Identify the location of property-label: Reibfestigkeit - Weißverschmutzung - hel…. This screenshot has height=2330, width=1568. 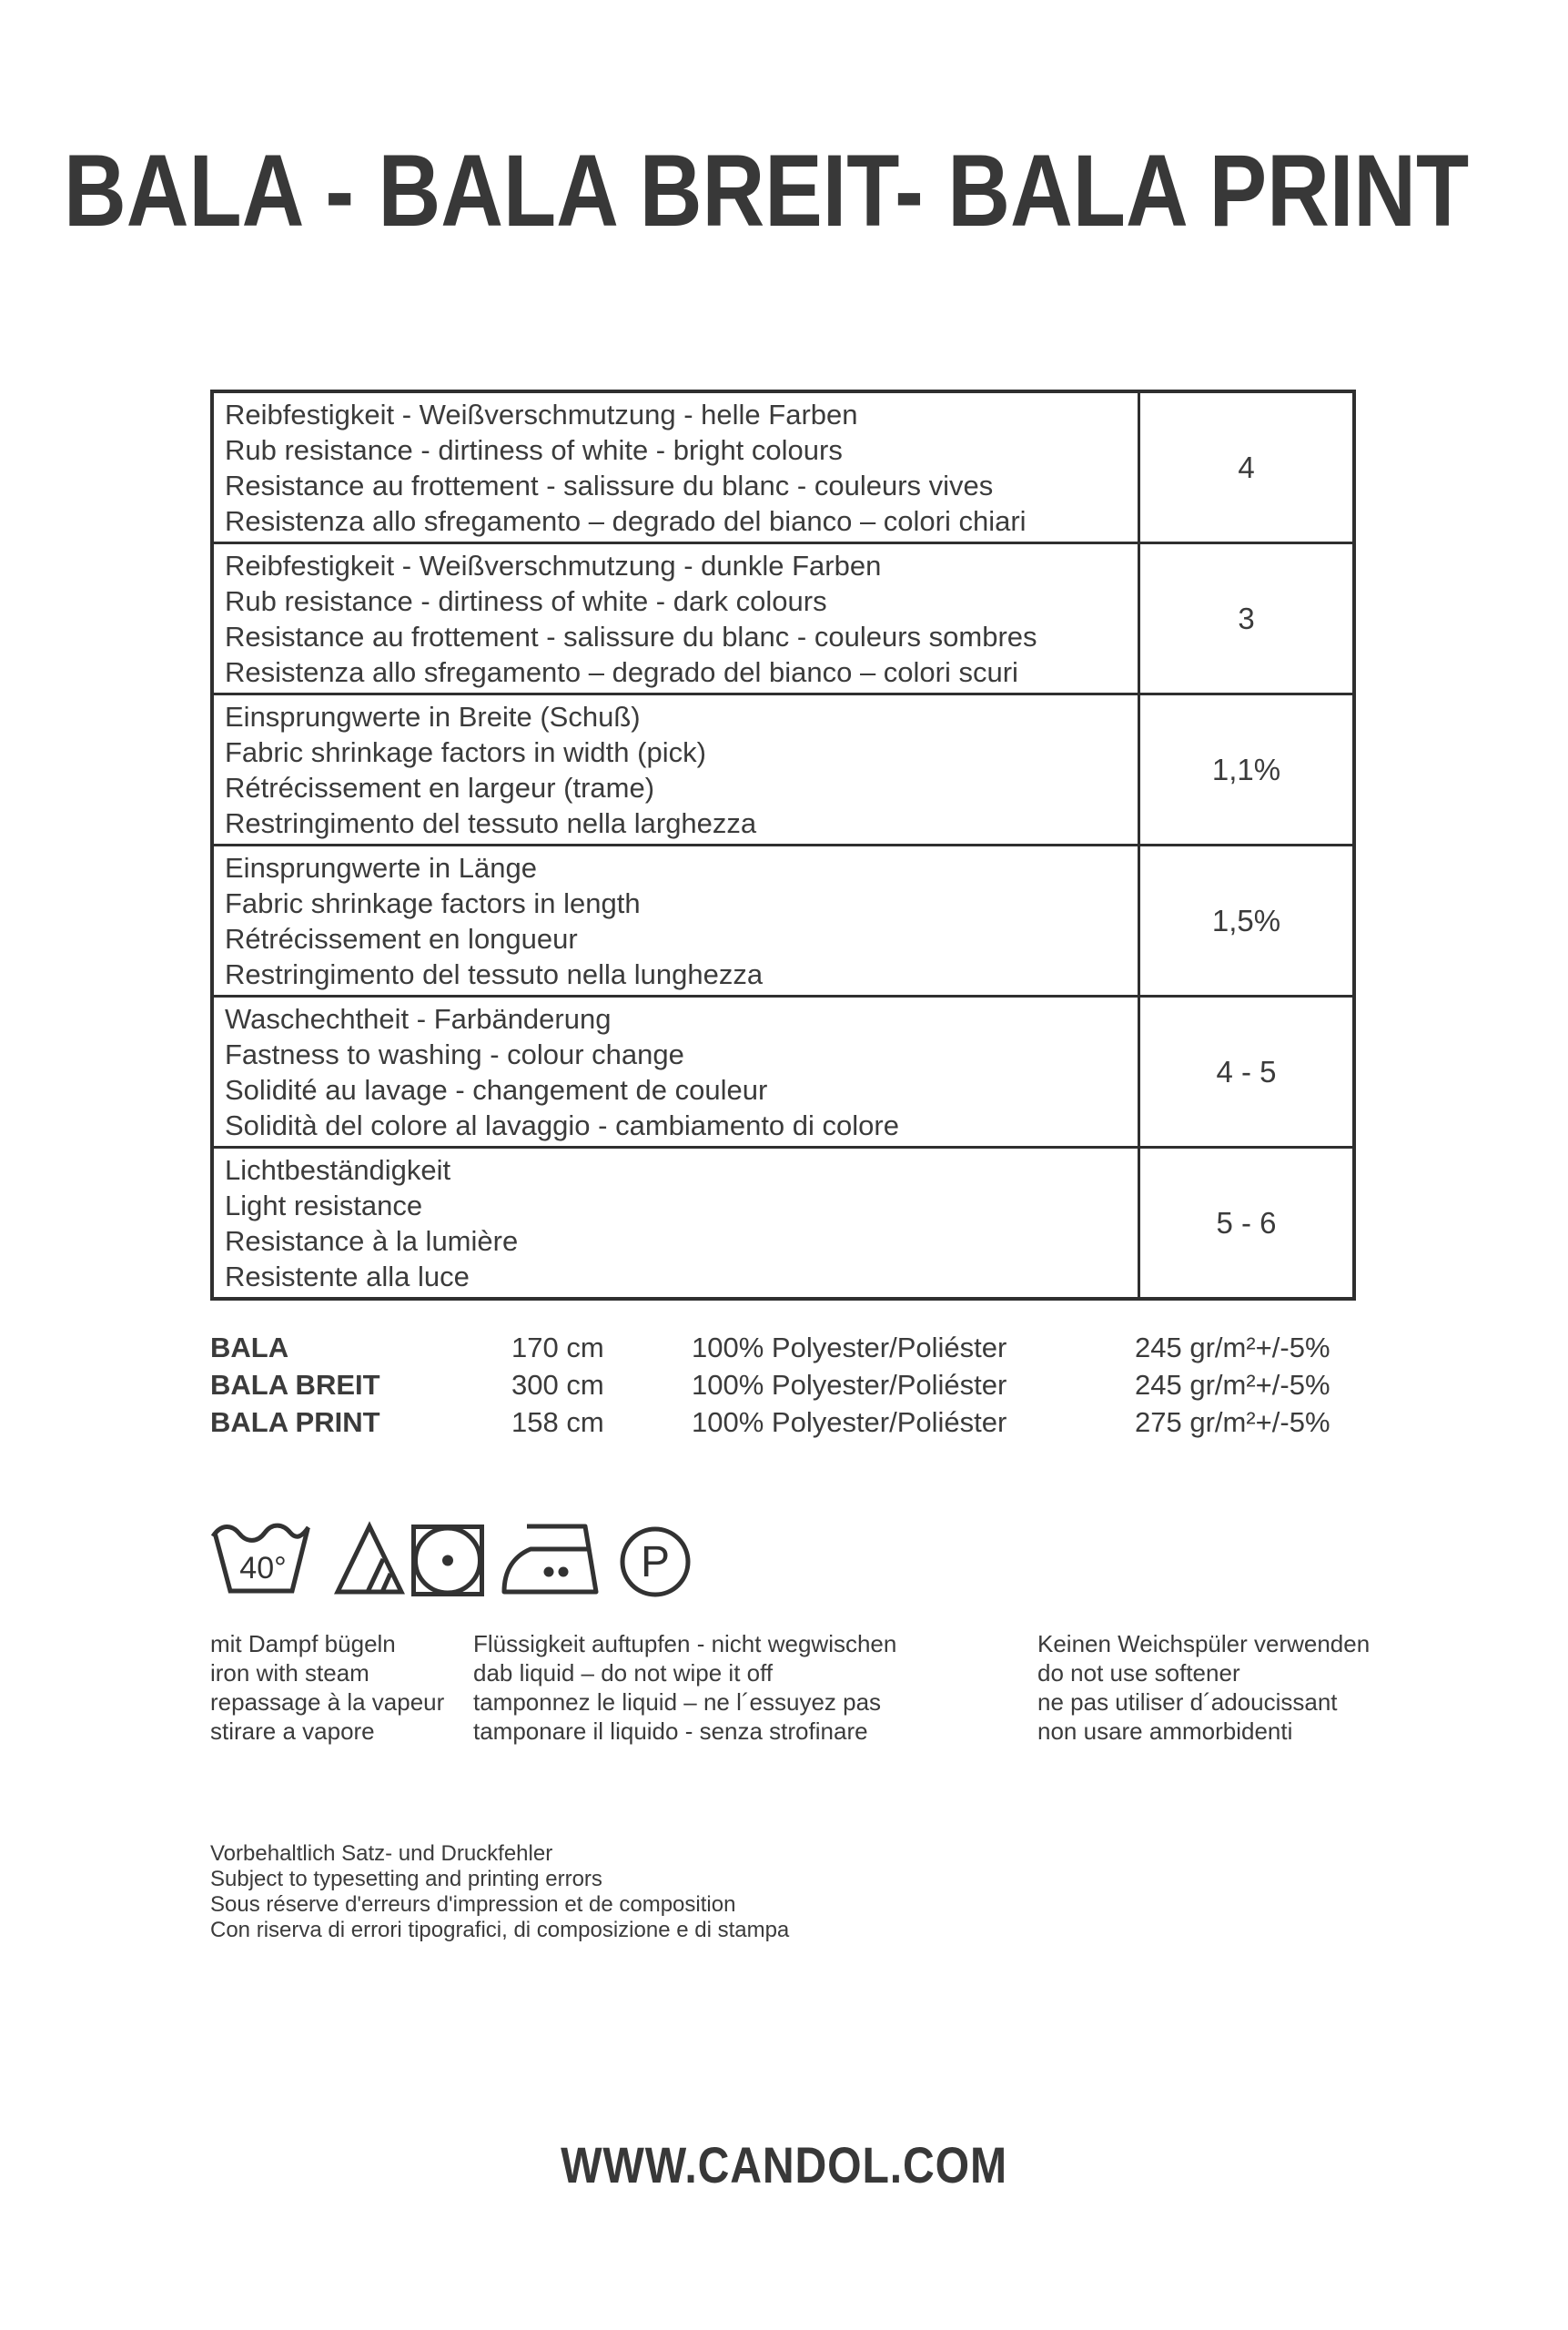
(677, 467).